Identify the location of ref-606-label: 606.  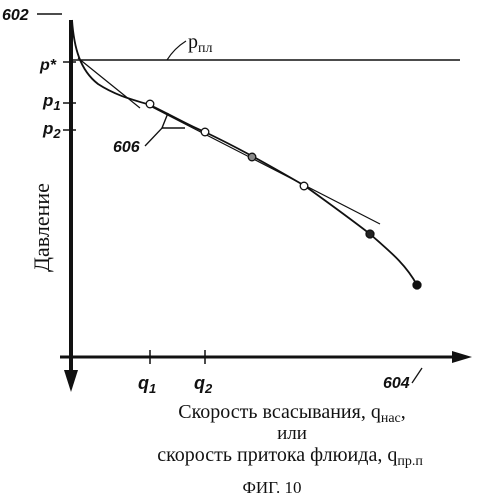
(126, 147).